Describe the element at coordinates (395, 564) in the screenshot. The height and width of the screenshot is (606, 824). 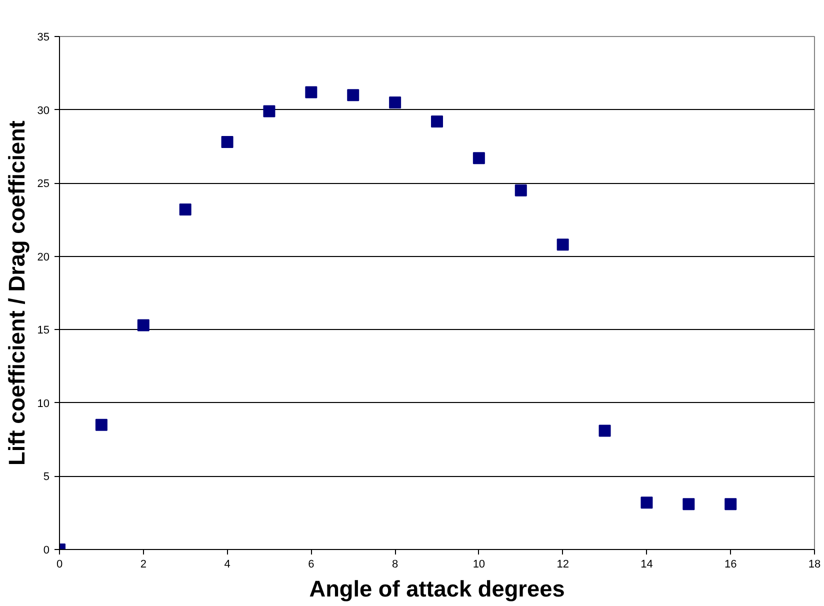
I see `x-tick-label: 8` at that location.